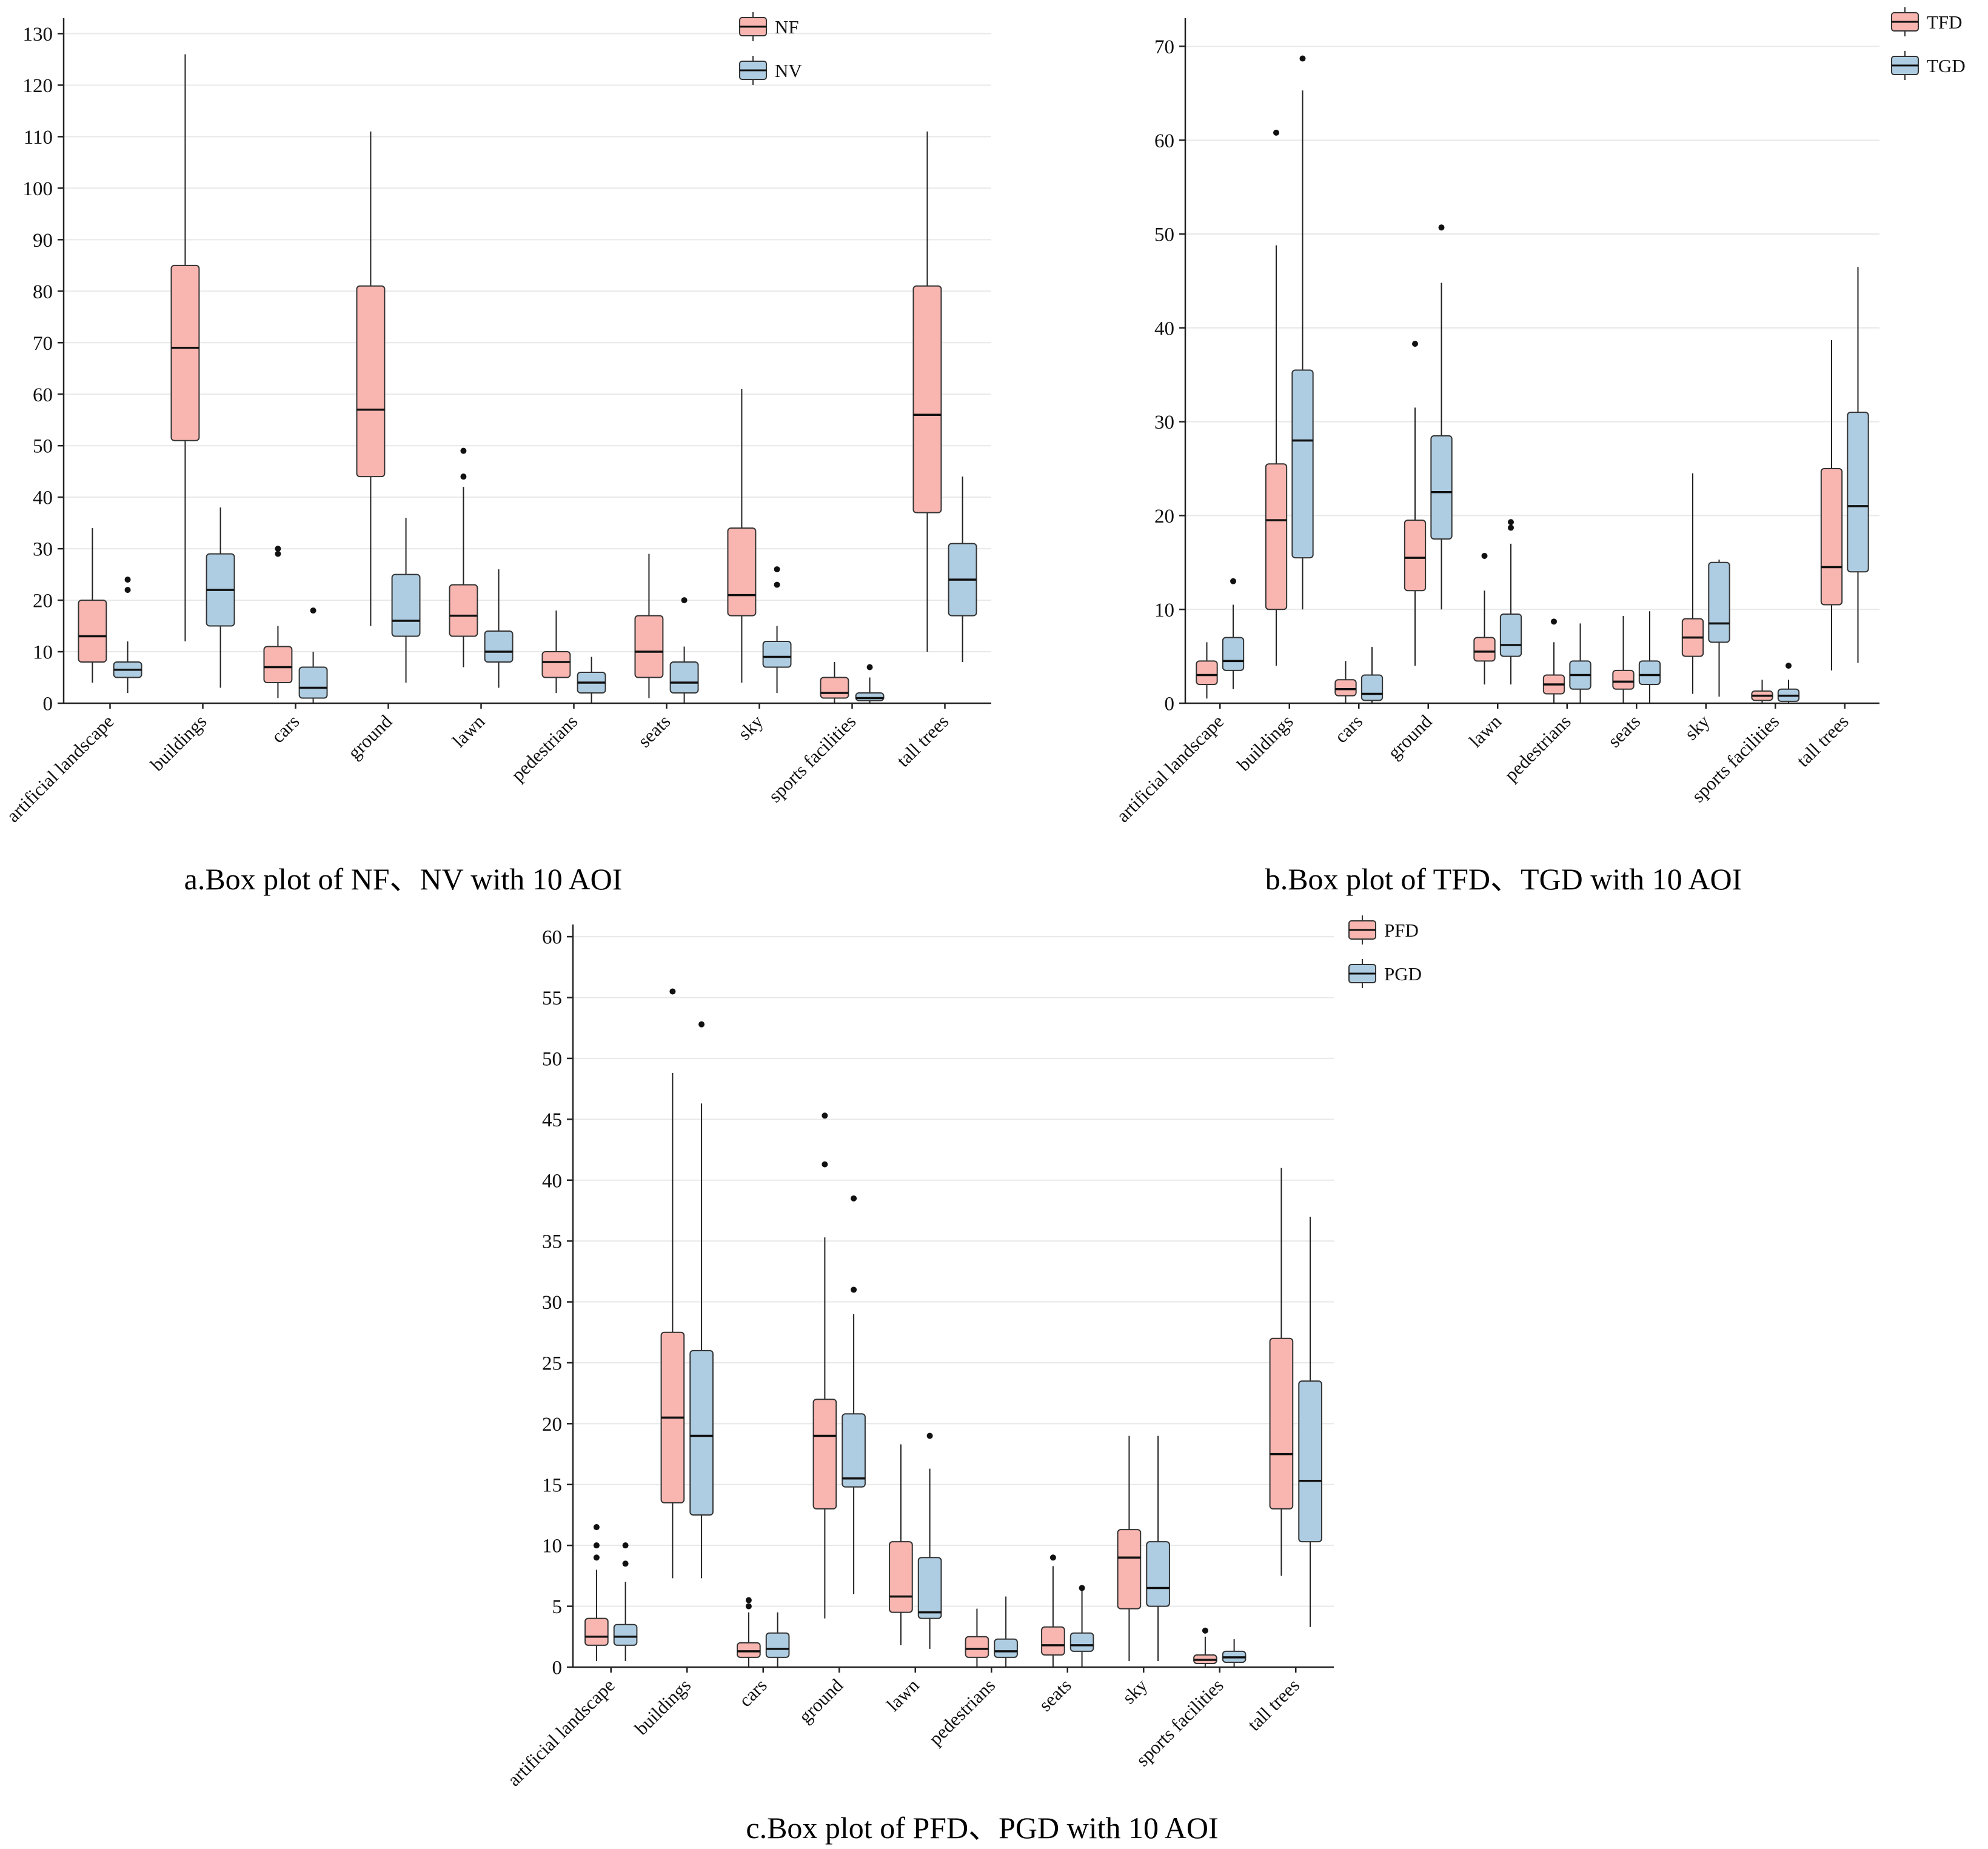 The height and width of the screenshot is (1849, 1988). I want to click on y-tick-label: 130, so click(38, 34).